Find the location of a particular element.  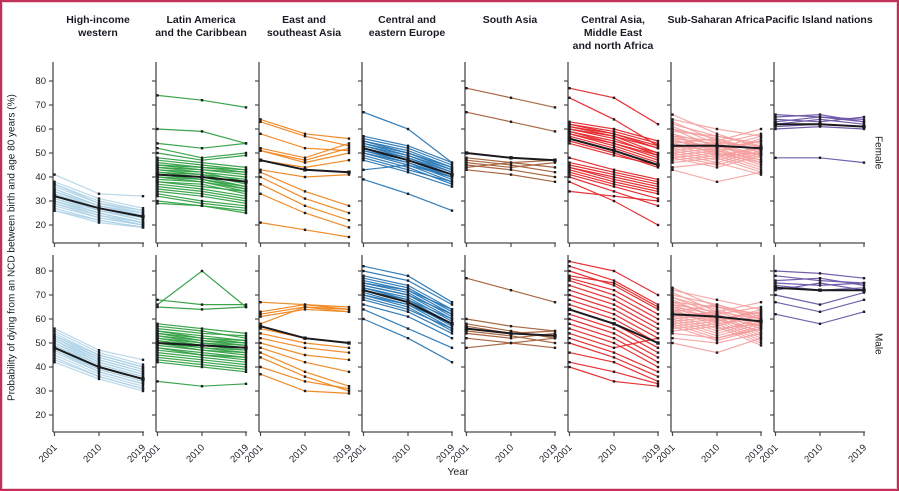

panel-female-latin-america is located at coordinates (200, 154).